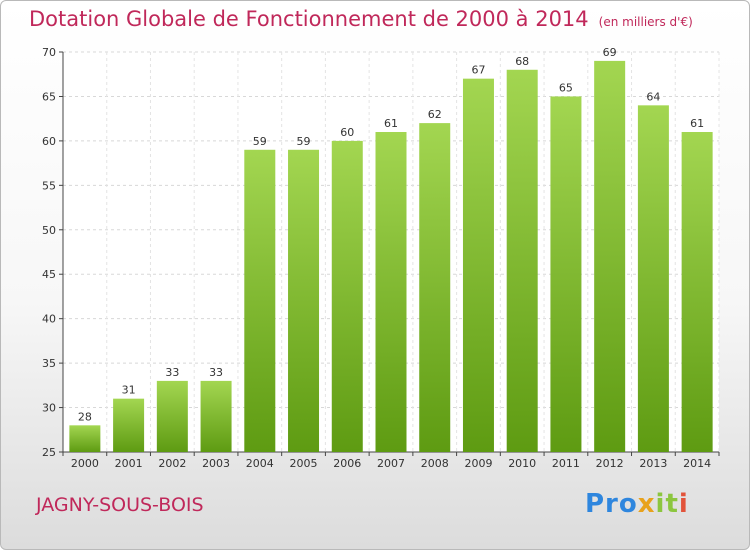 The image size is (750, 550). What do you see at coordinates (697, 123) in the screenshot?
I see `value-label-2014: 61` at bounding box center [697, 123].